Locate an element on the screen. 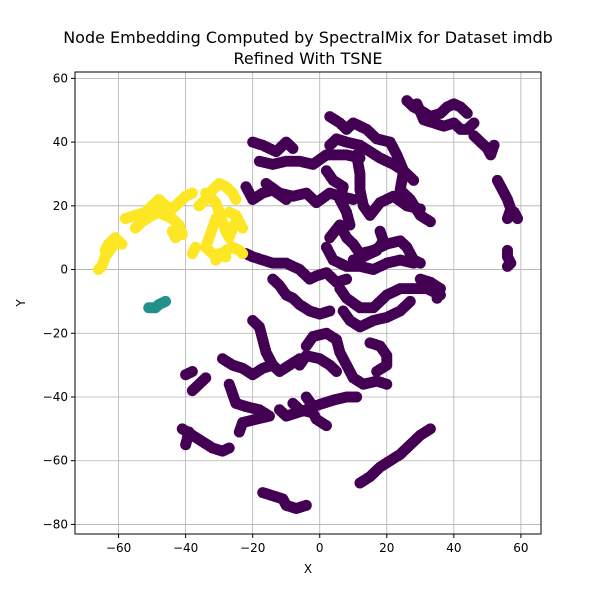 This screenshot has height=600, width=600. x-tick-label-3: 0 is located at coordinates (320, 548).